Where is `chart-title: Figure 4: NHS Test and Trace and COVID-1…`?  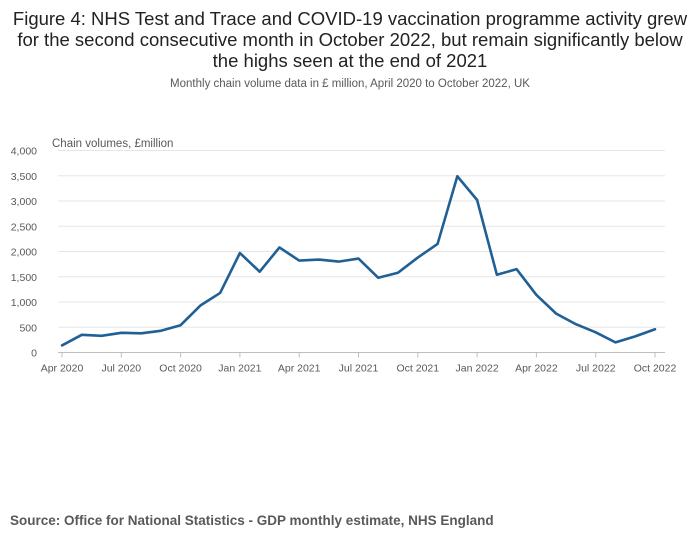
chart-title: Figure 4: NHS Test and Trace and COVID-1… is located at coordinates (350, 39).